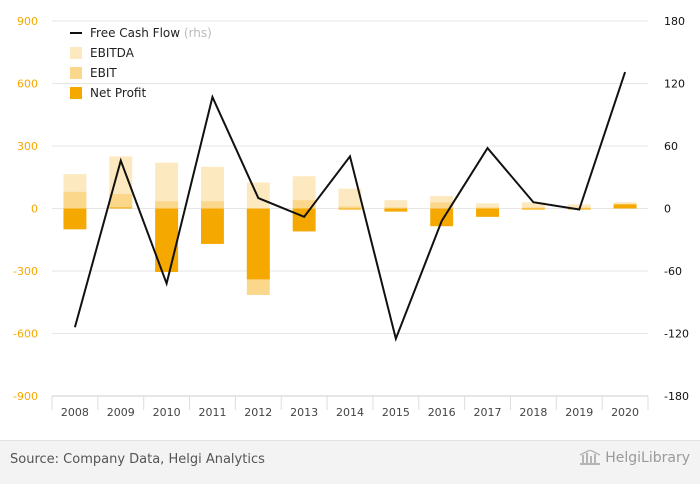 The image size is (700, 484). What do you see at coordinates (673, 271) in the screenshot?
I see `y-right-tick-label: -60` at bounding box center [673, 271].